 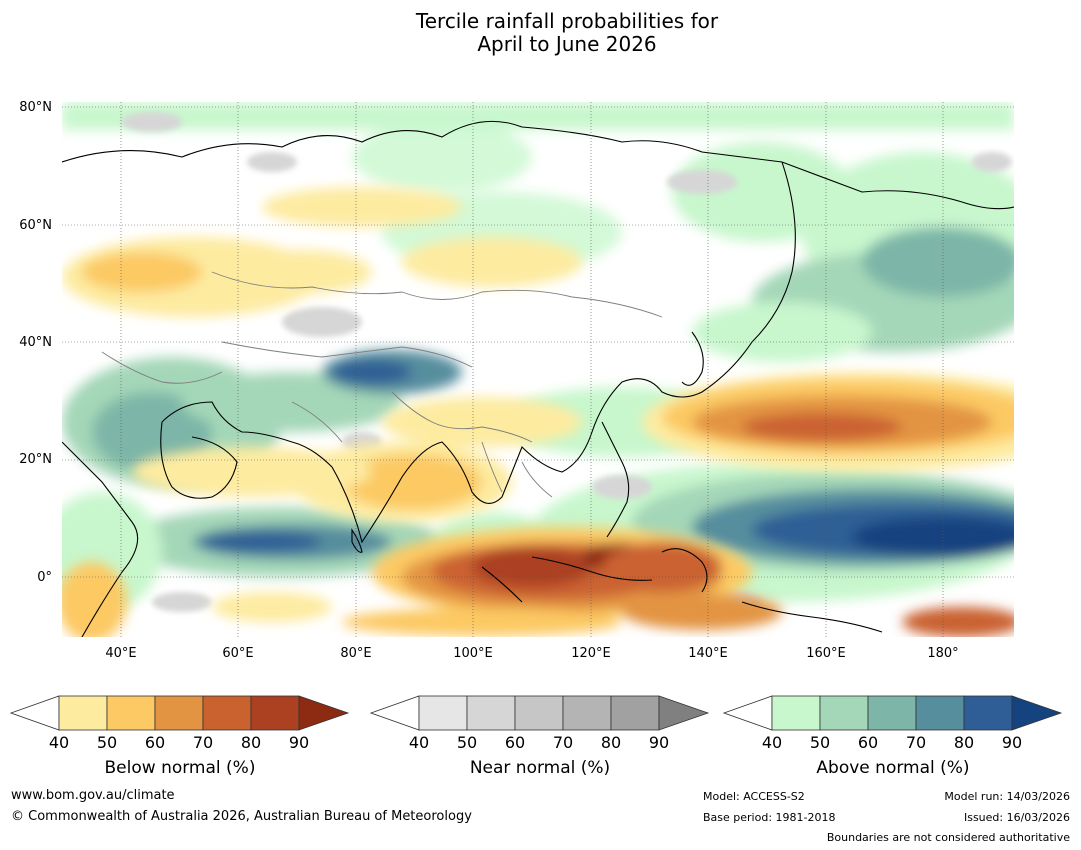 What do you see at coordinates (203, 742) in the screenshot?
I see `below-tick-70: 70` at bounding box center [203, 742].